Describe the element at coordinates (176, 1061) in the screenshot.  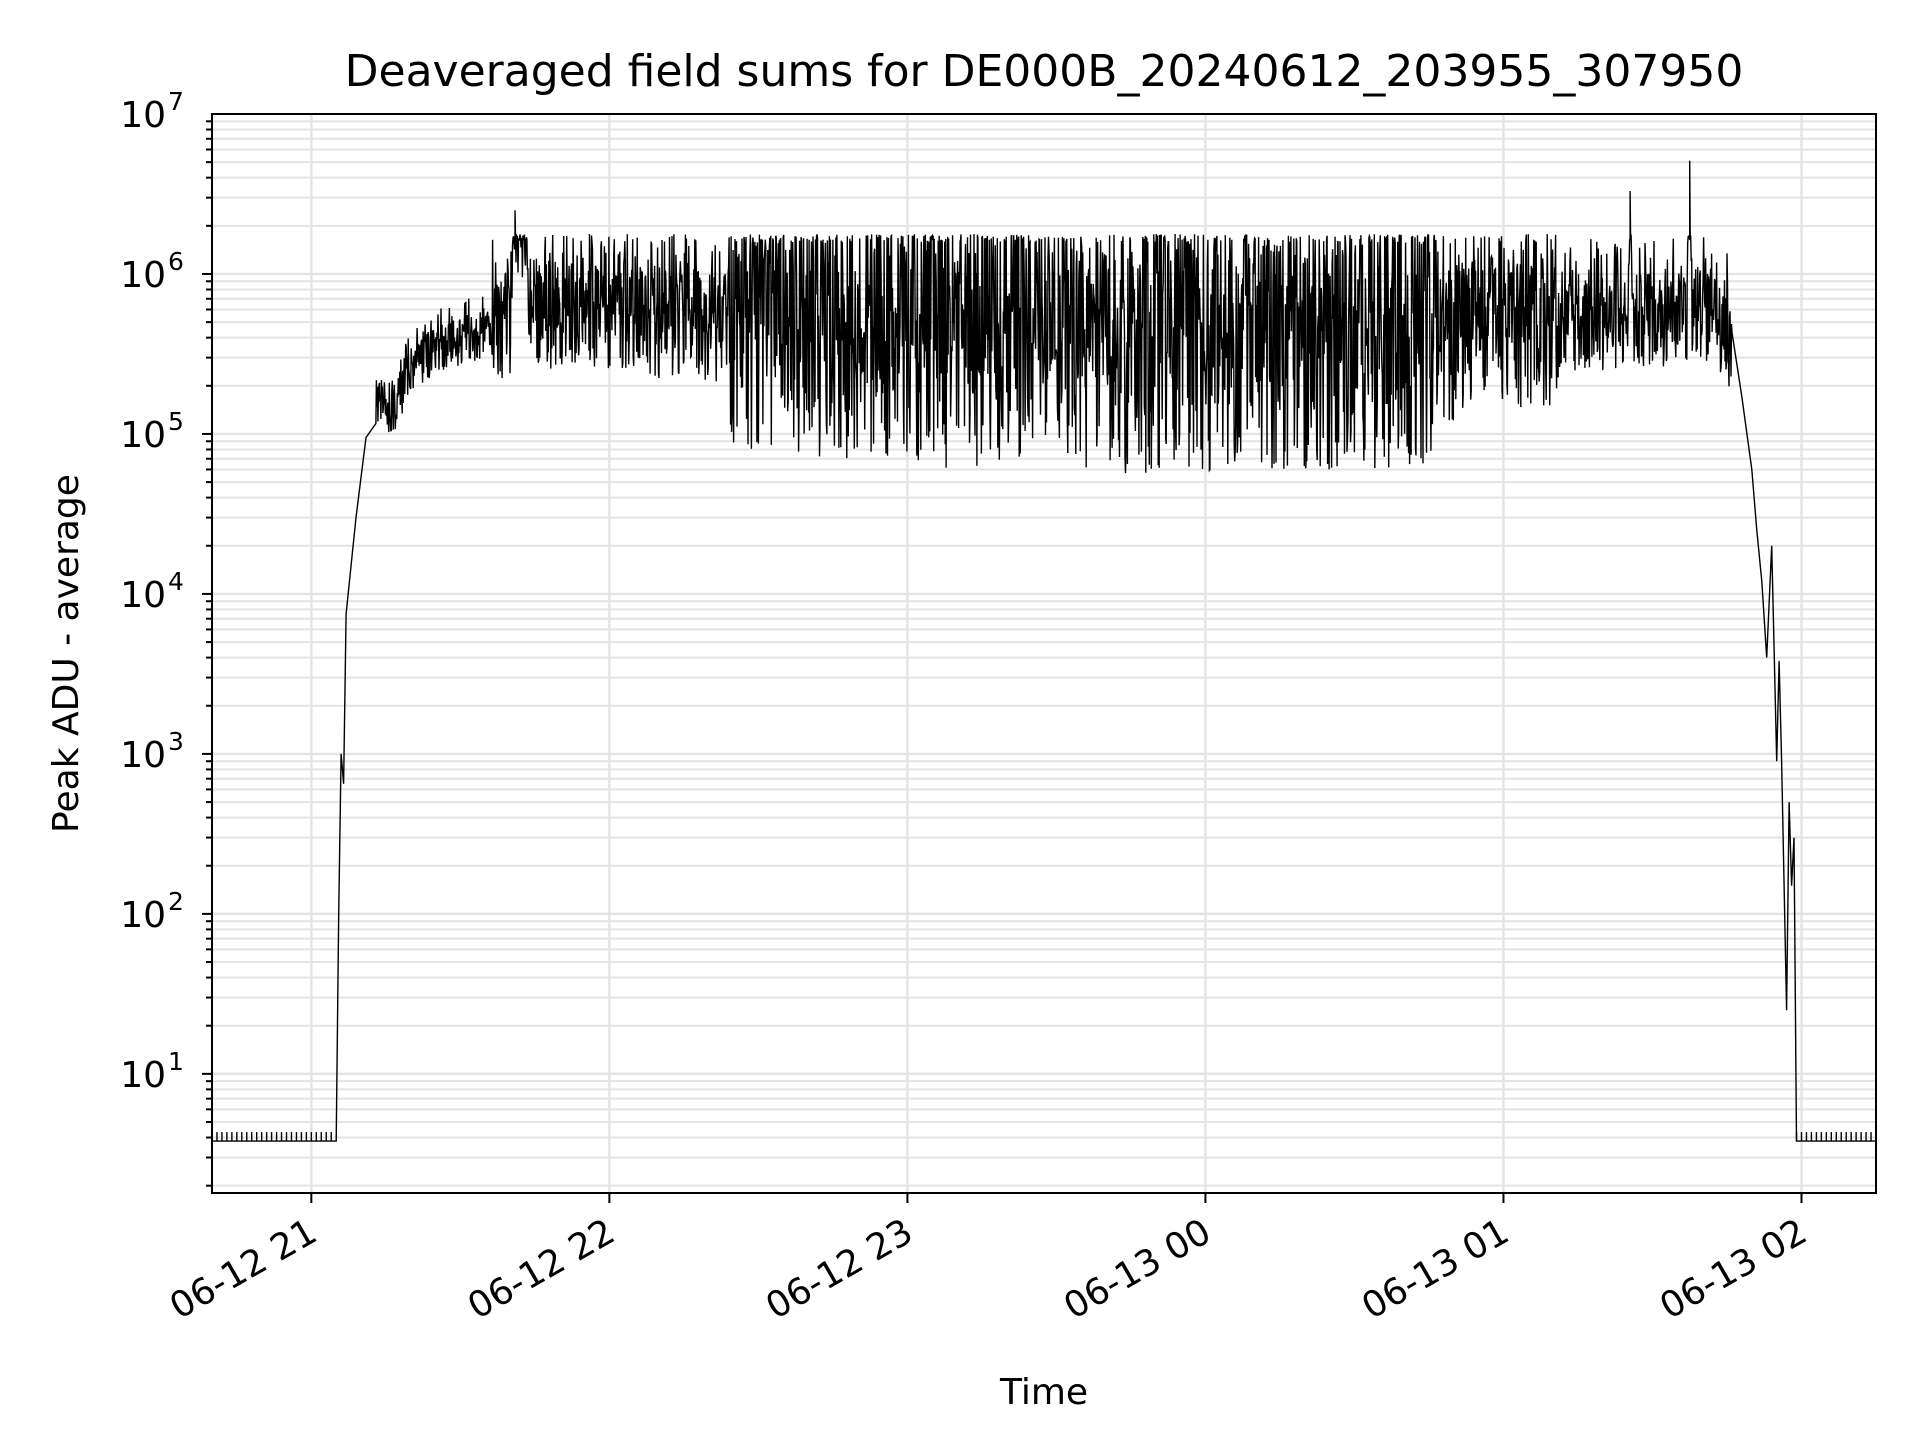
I see `y-tick-label-exponent: 1` at that location.